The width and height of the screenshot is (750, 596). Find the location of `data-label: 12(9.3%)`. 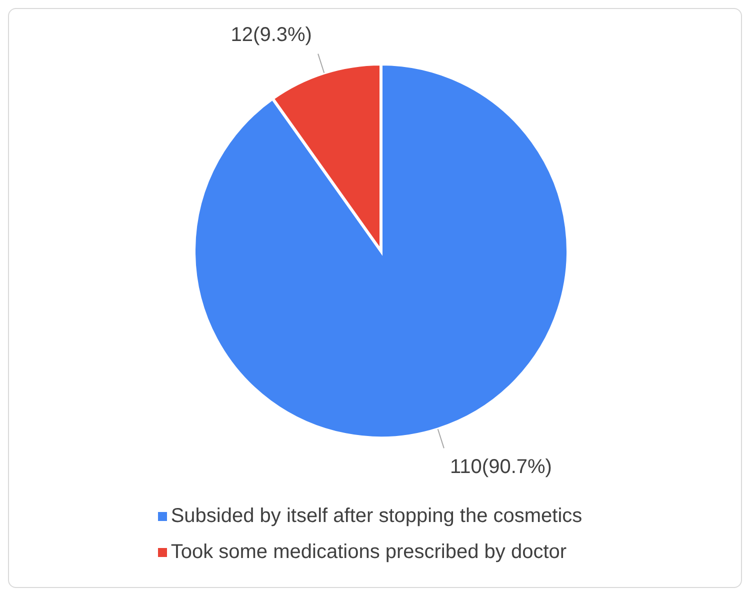

data-label: 12(9.3%) is located at coordinates (271, 35).